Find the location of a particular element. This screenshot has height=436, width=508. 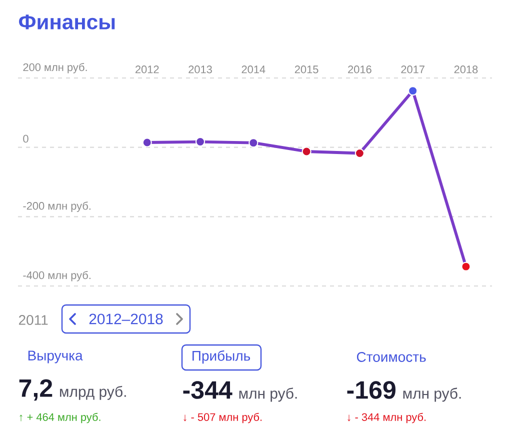

x-tick-label: 2012 is located at coordinates (147, 70).